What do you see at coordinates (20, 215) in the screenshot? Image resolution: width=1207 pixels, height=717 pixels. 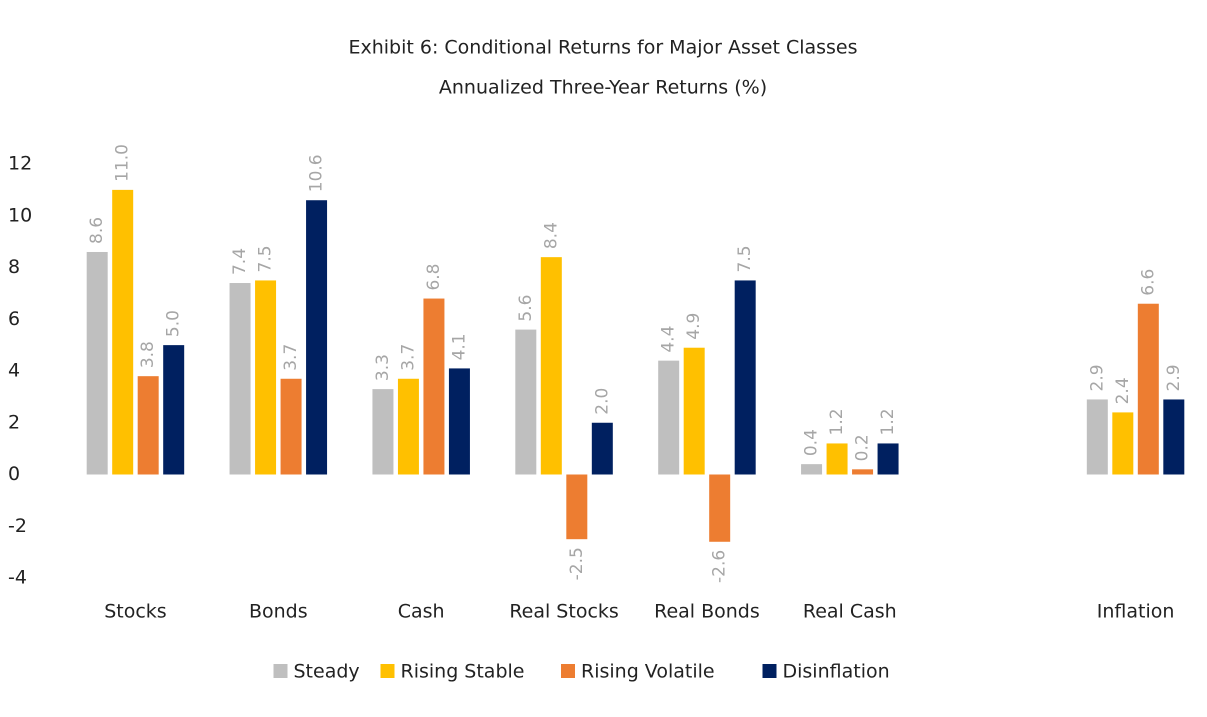 I see `y-tick-label: 10` at bounding box center [20, 215].